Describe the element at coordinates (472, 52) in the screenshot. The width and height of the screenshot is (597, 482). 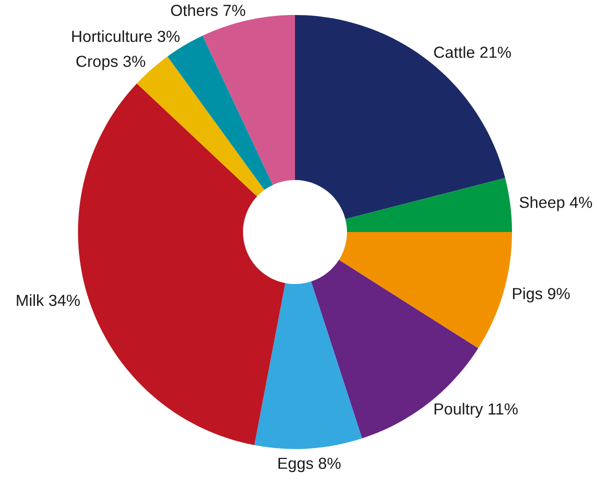
I see `slice-label: Cattle 21%` at that location.